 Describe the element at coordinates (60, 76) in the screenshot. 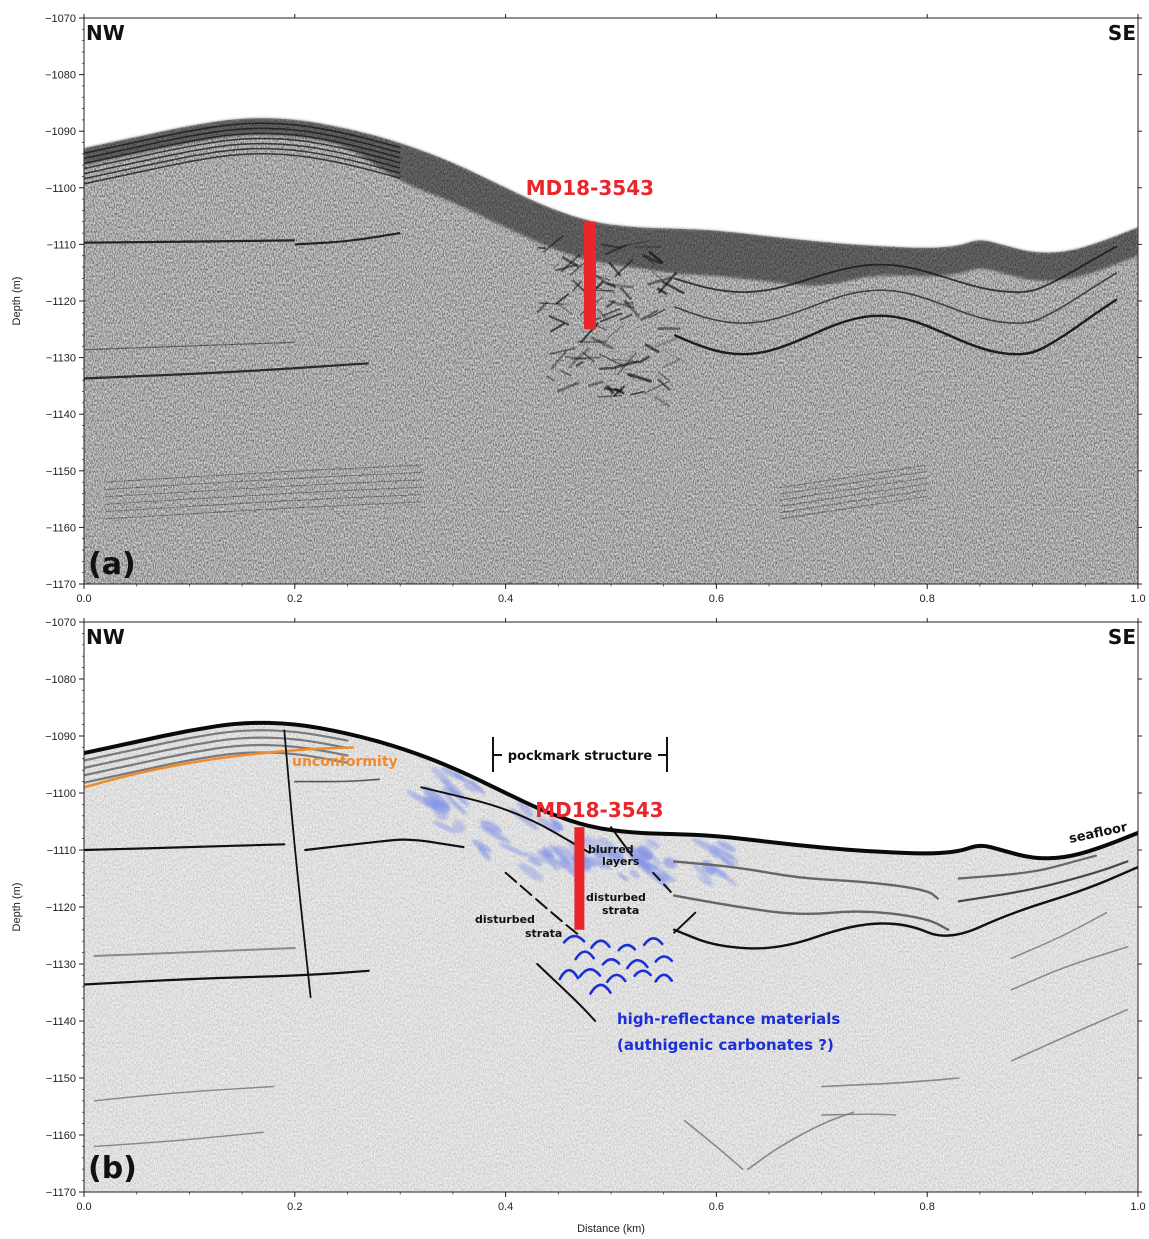

I see `y-tick-label: −1080` at that location.